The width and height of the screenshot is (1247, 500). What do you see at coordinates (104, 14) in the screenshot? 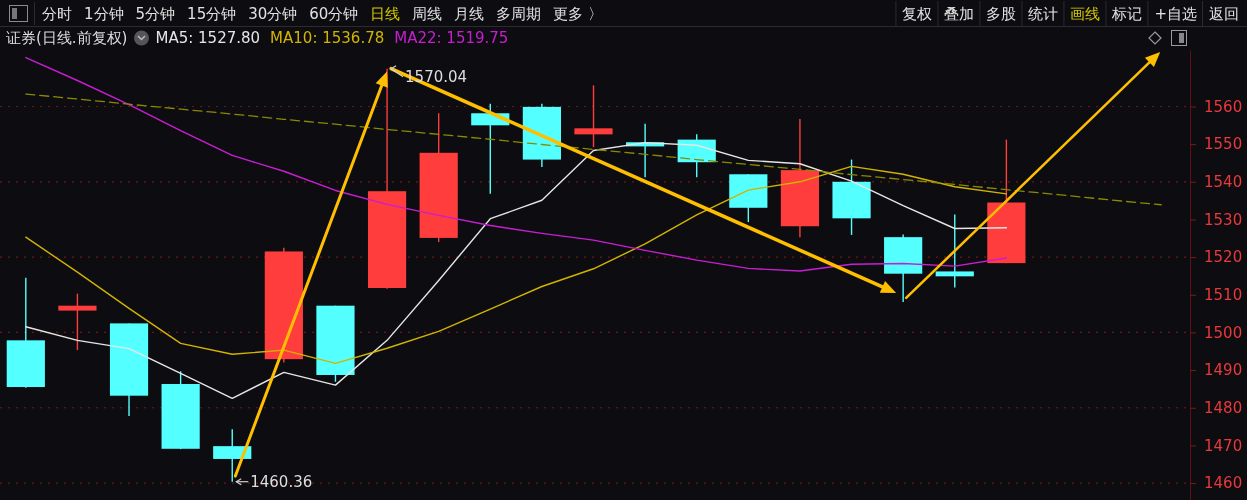
I see `text: 1分钟` at bounding box center [104, 14].